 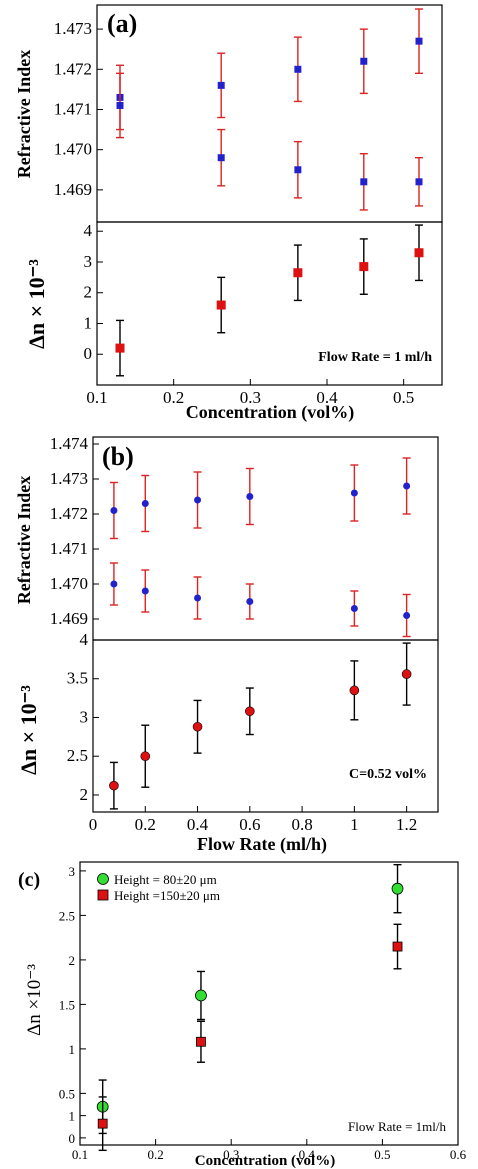 What do you see at coordinates (262, 844) in the screenshot?
I see `panel-b-xlabel: Flow Rate (ml/h)` at bounding box center [262, 844].